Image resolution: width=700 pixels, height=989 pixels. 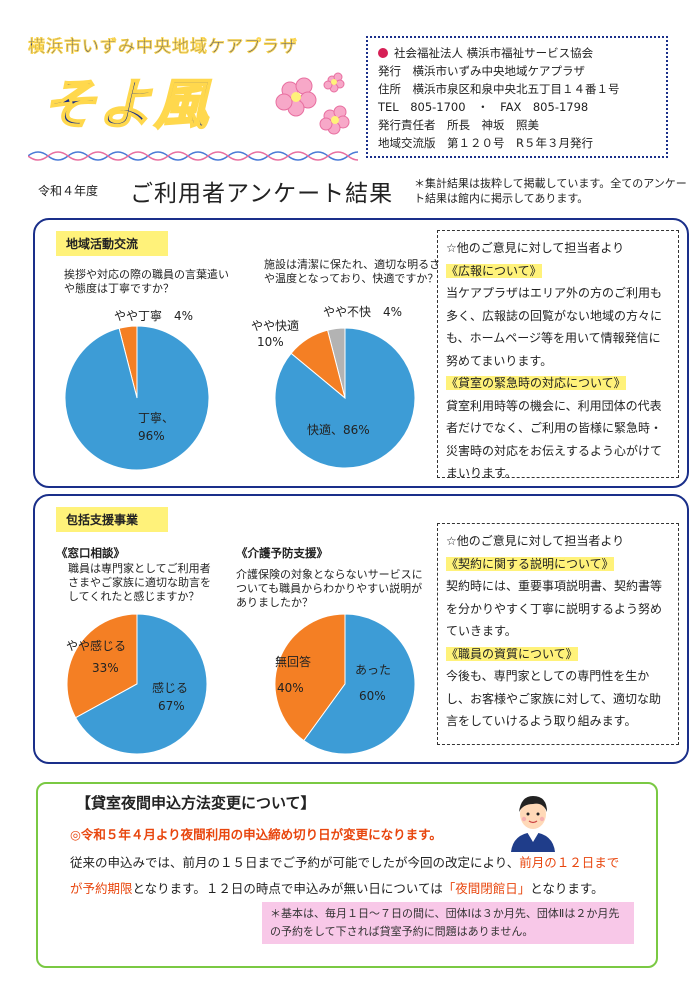 I want to click on logo-icon, so click(x=383, y=53).